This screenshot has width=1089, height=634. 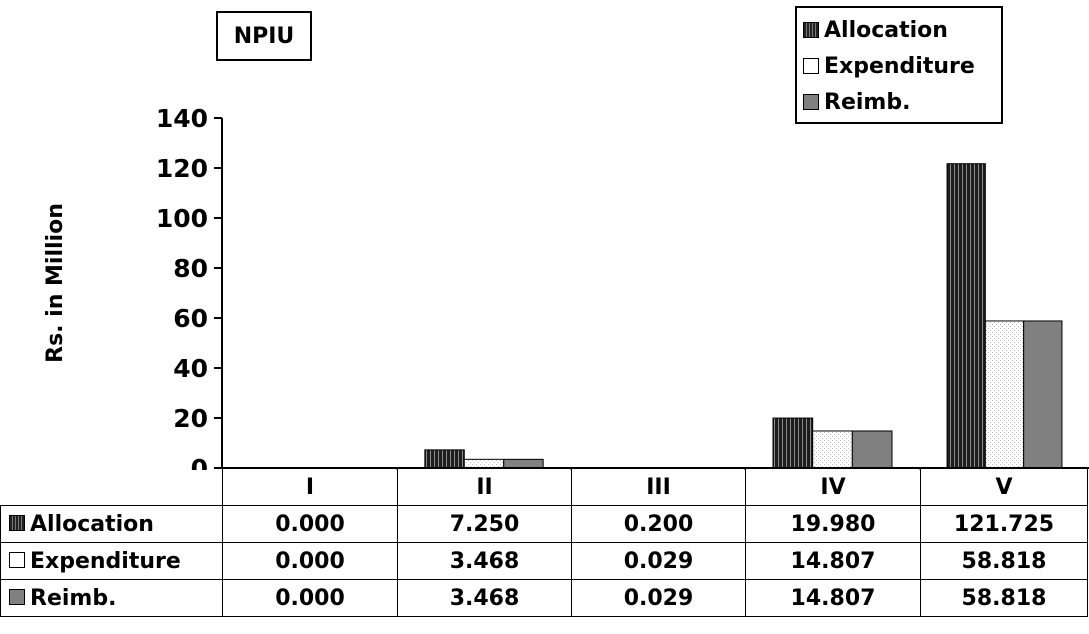 What do you see at coordinates (867, 102) in the screenshot?
I see `legend-label-reimb: Reimb.` at bounding box center [867, 102].